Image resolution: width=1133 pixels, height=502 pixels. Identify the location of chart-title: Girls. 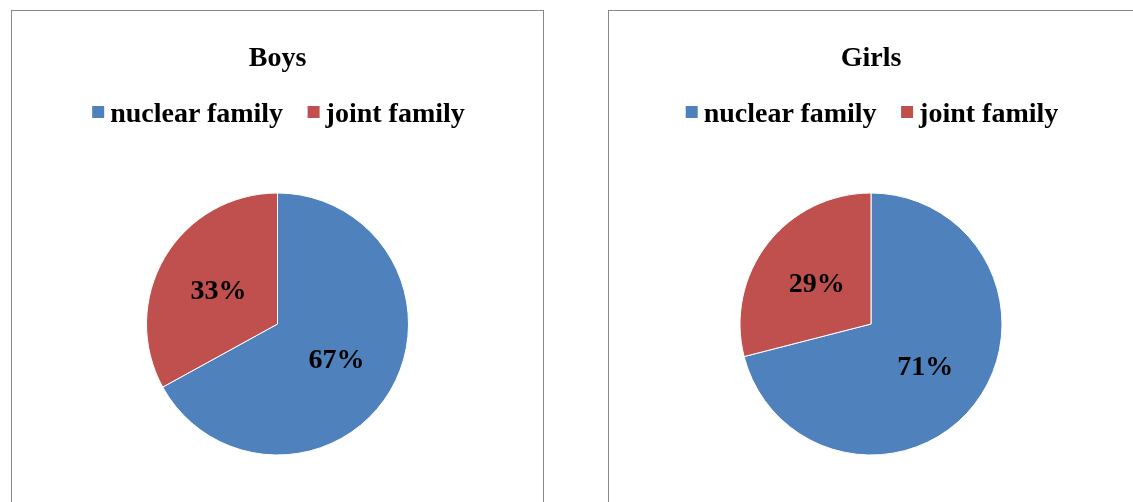
(871, 56).